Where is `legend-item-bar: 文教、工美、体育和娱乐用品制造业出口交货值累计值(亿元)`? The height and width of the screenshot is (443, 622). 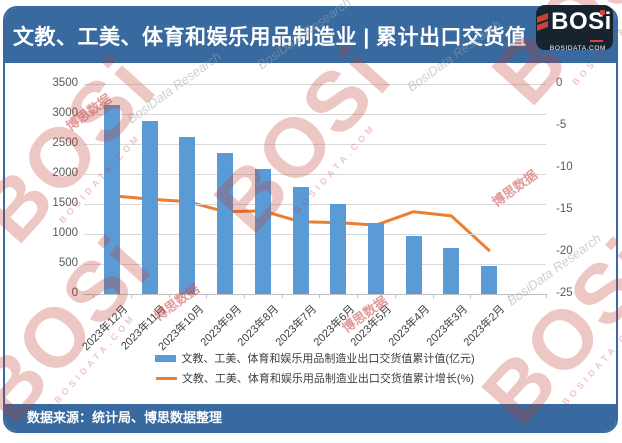
legend-item-bar: 文教、工美、体育和娱乐用品制造业出口交货值累计值(亿元) is located at coordinates (315, 358).